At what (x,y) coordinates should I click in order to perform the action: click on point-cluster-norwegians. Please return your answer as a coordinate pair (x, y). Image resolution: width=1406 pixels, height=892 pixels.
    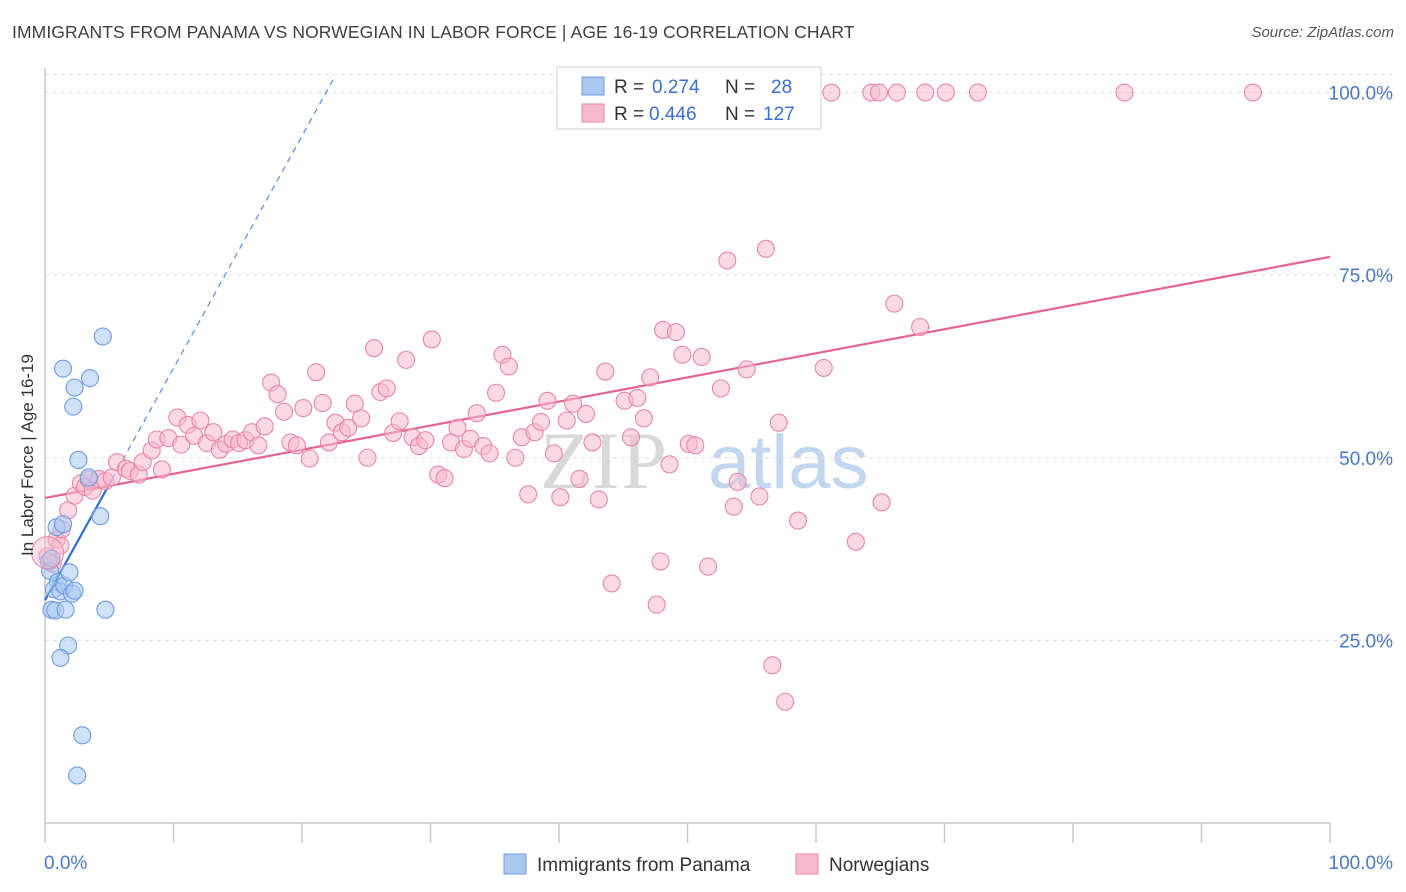
    Looking at the image, I should click on (48, 553).